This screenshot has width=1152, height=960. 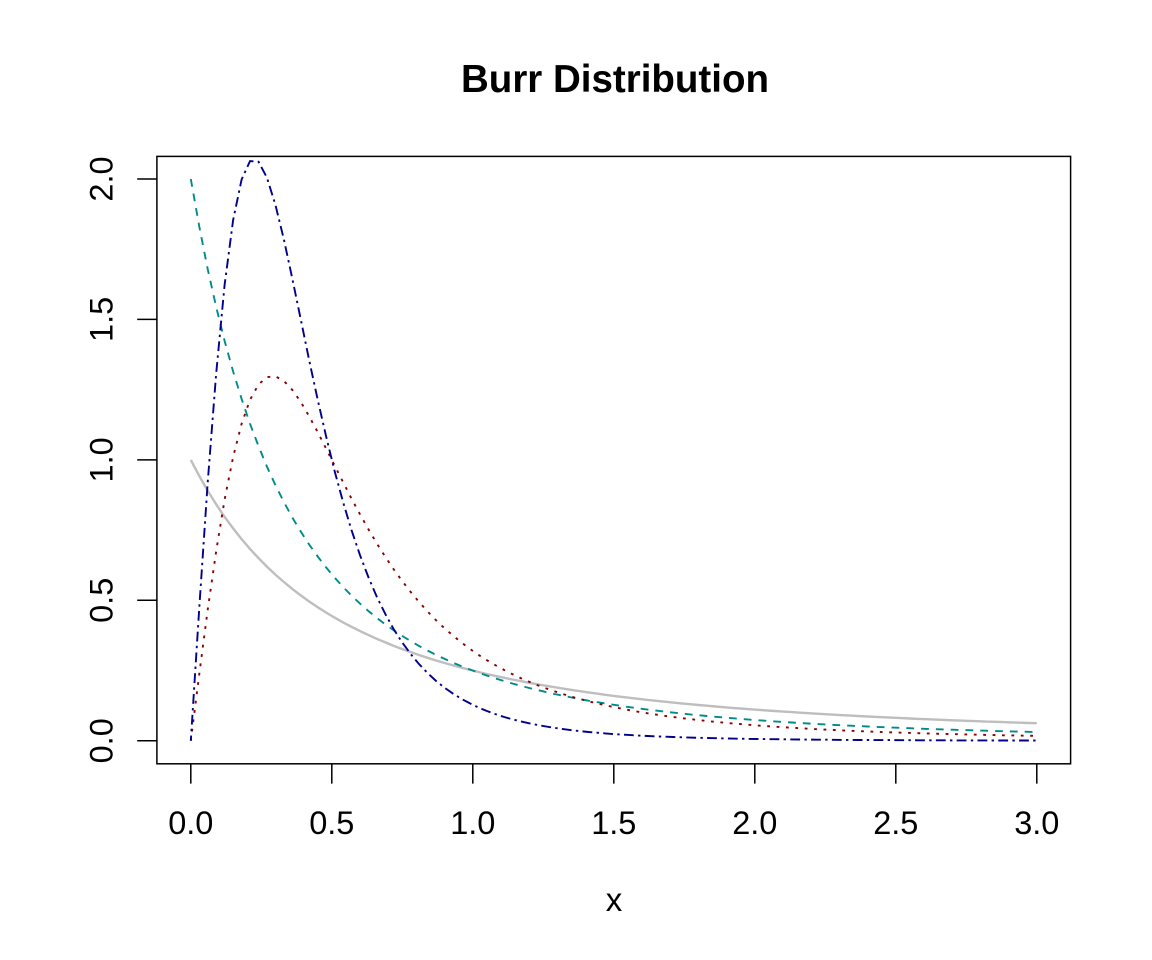 I want to click on svg-text: Burr Distribution, so click(x=615, y=79).